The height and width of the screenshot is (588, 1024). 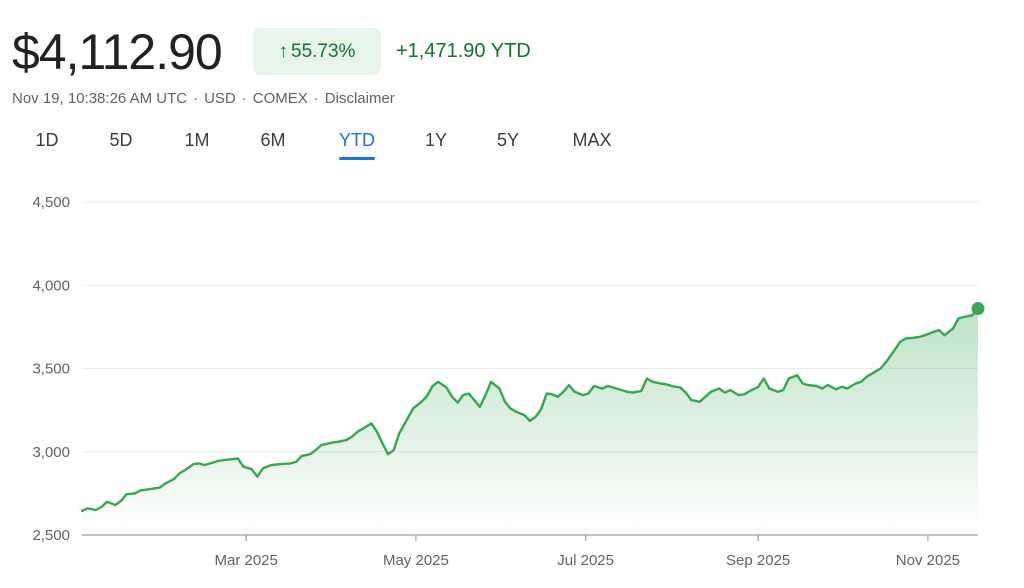 I want to click on y-tick-label: 4,500, so click(x=51, y=202).